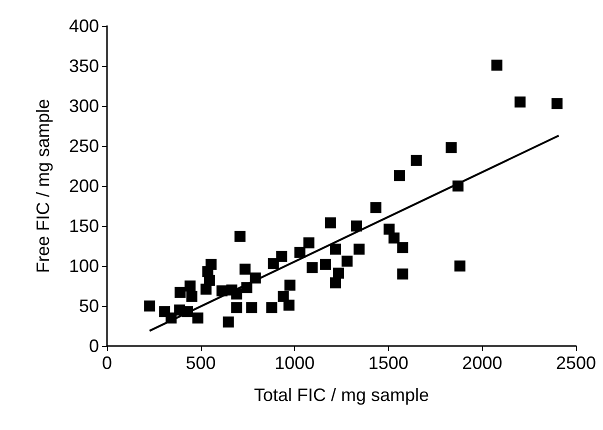  I want to click on y-tick-label: 50, so click(88, 306).